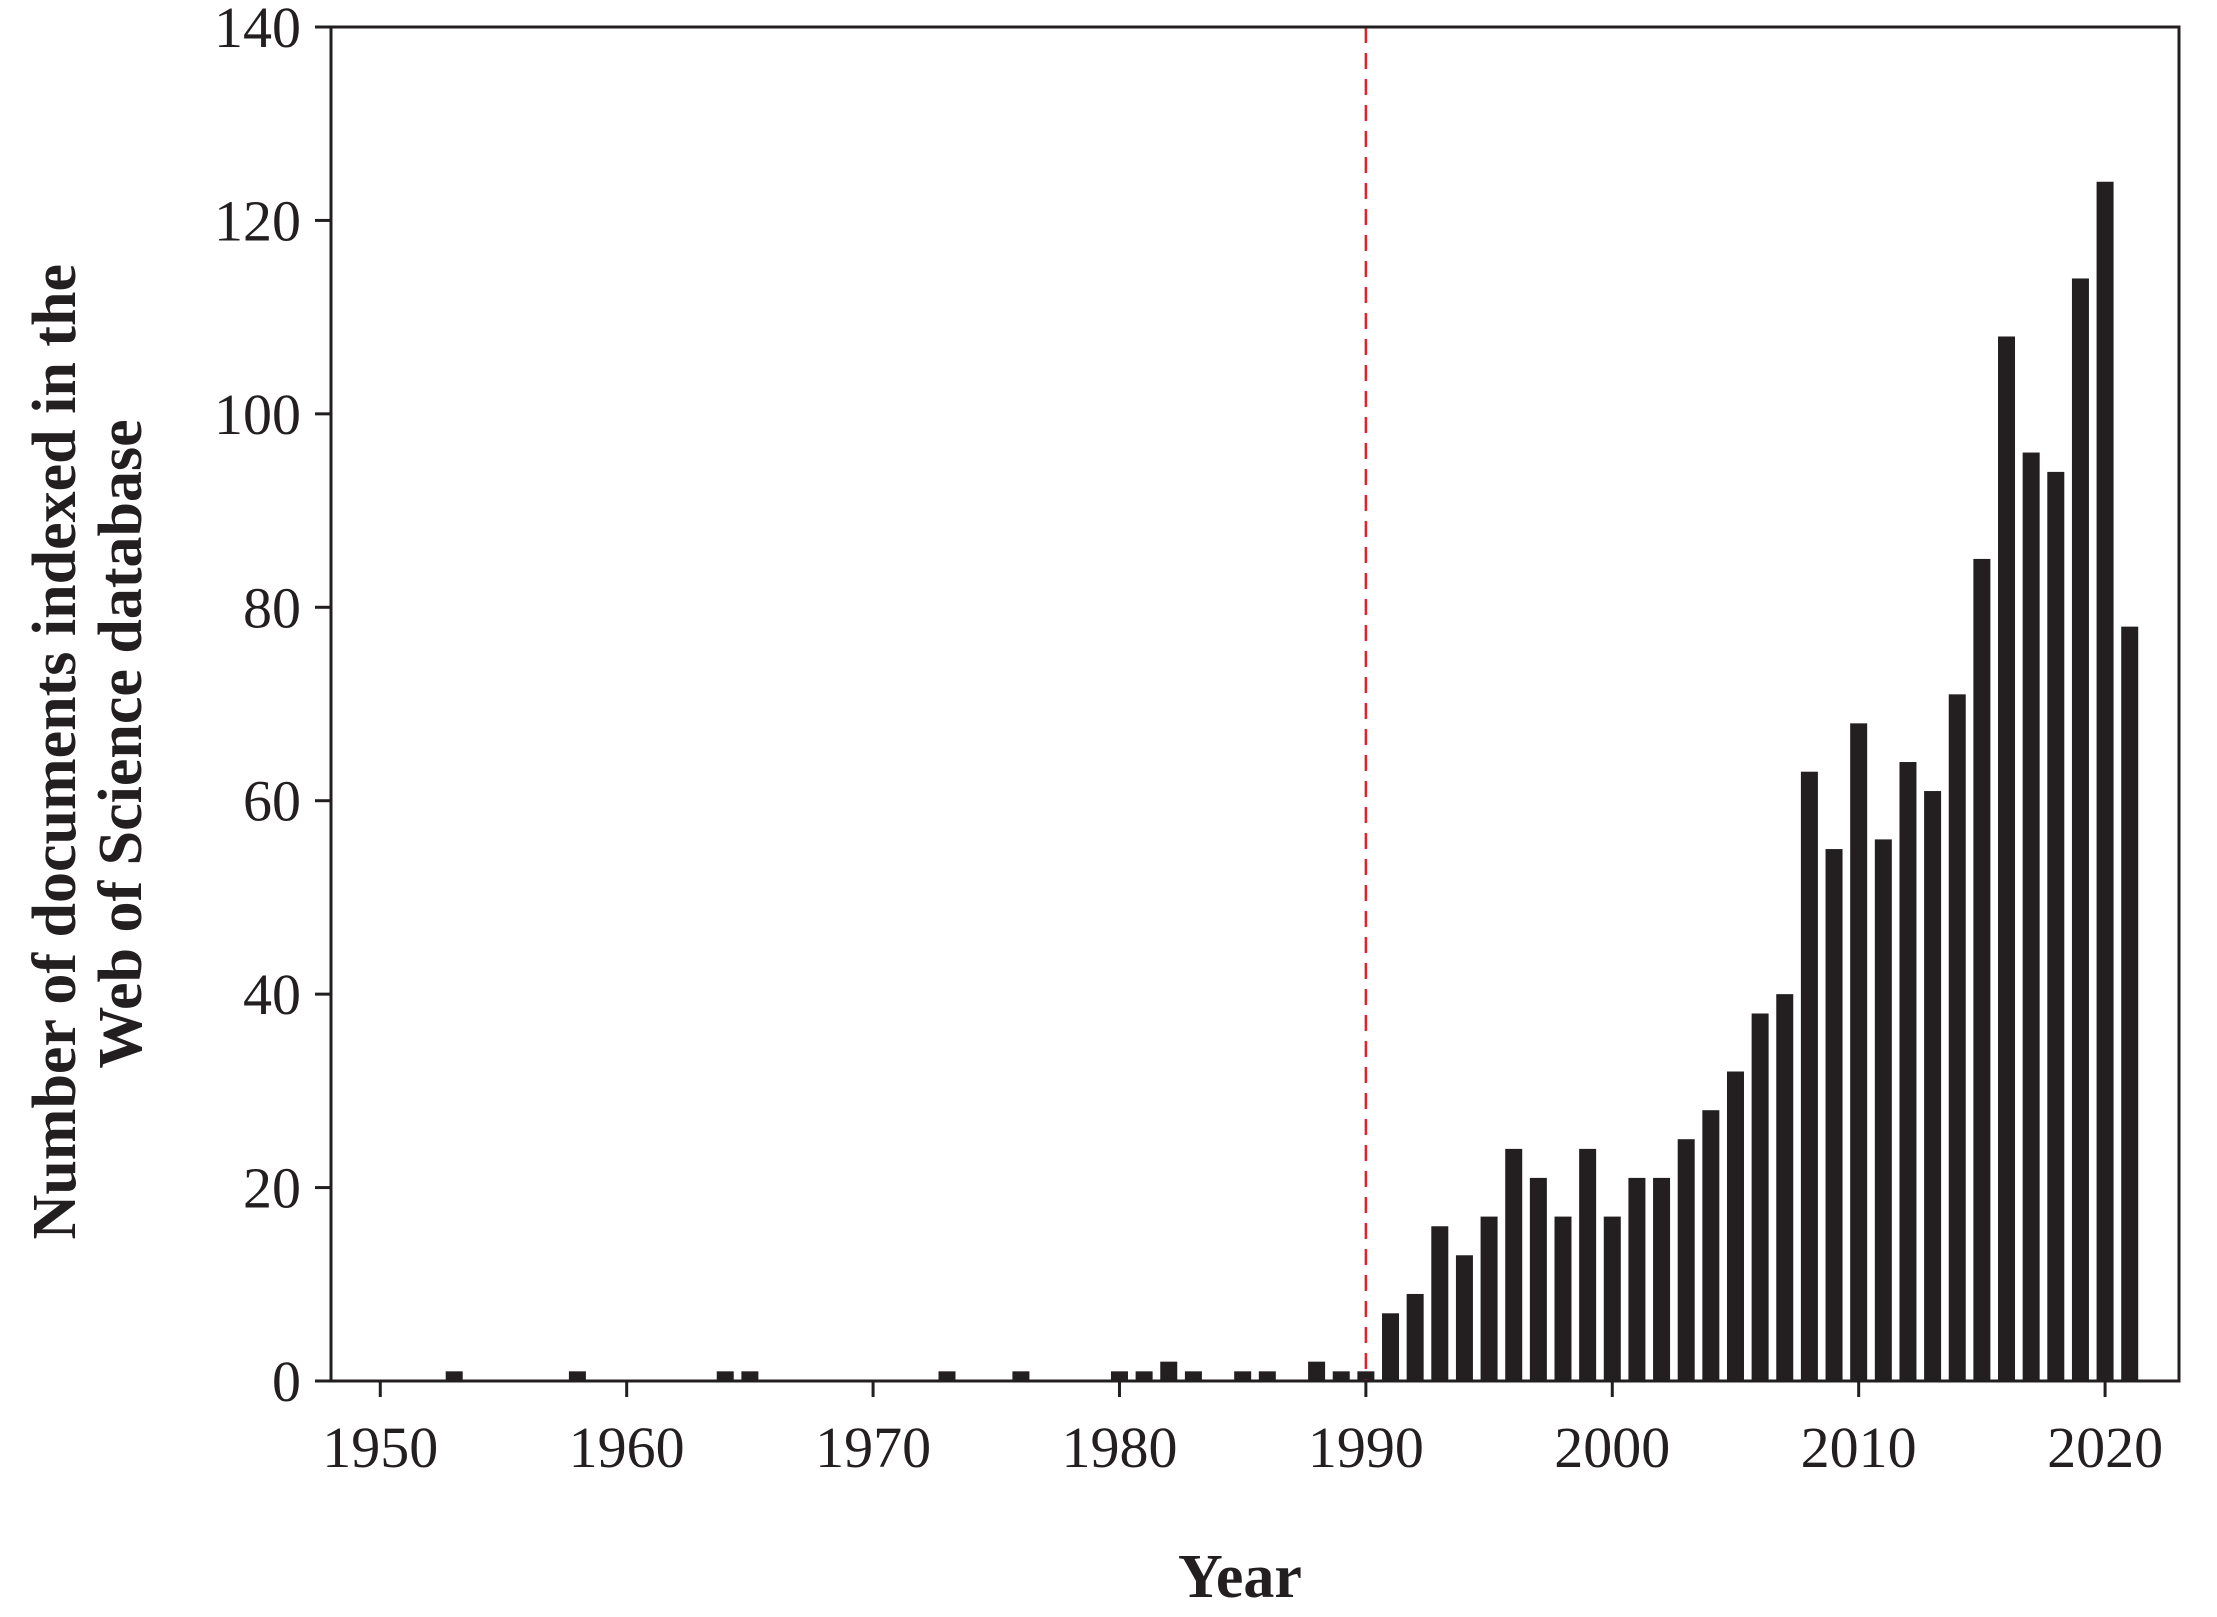  Describe the element at coordinates (257, 30) in the screenshot. I see `y-tick-label-140: 140` at that location.